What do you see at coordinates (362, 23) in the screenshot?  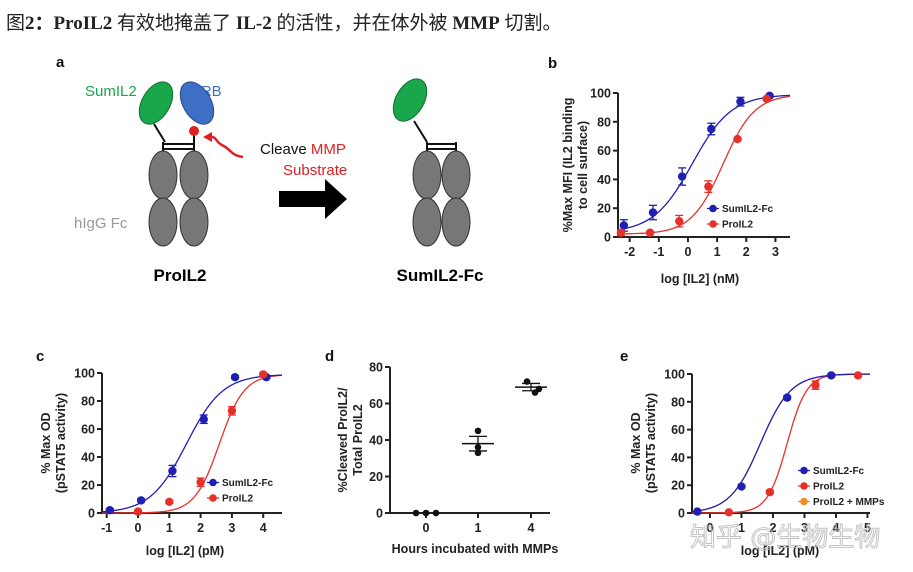 I see `title-text-2: 的活性，并在体外被` at bounding box center [362, 23].